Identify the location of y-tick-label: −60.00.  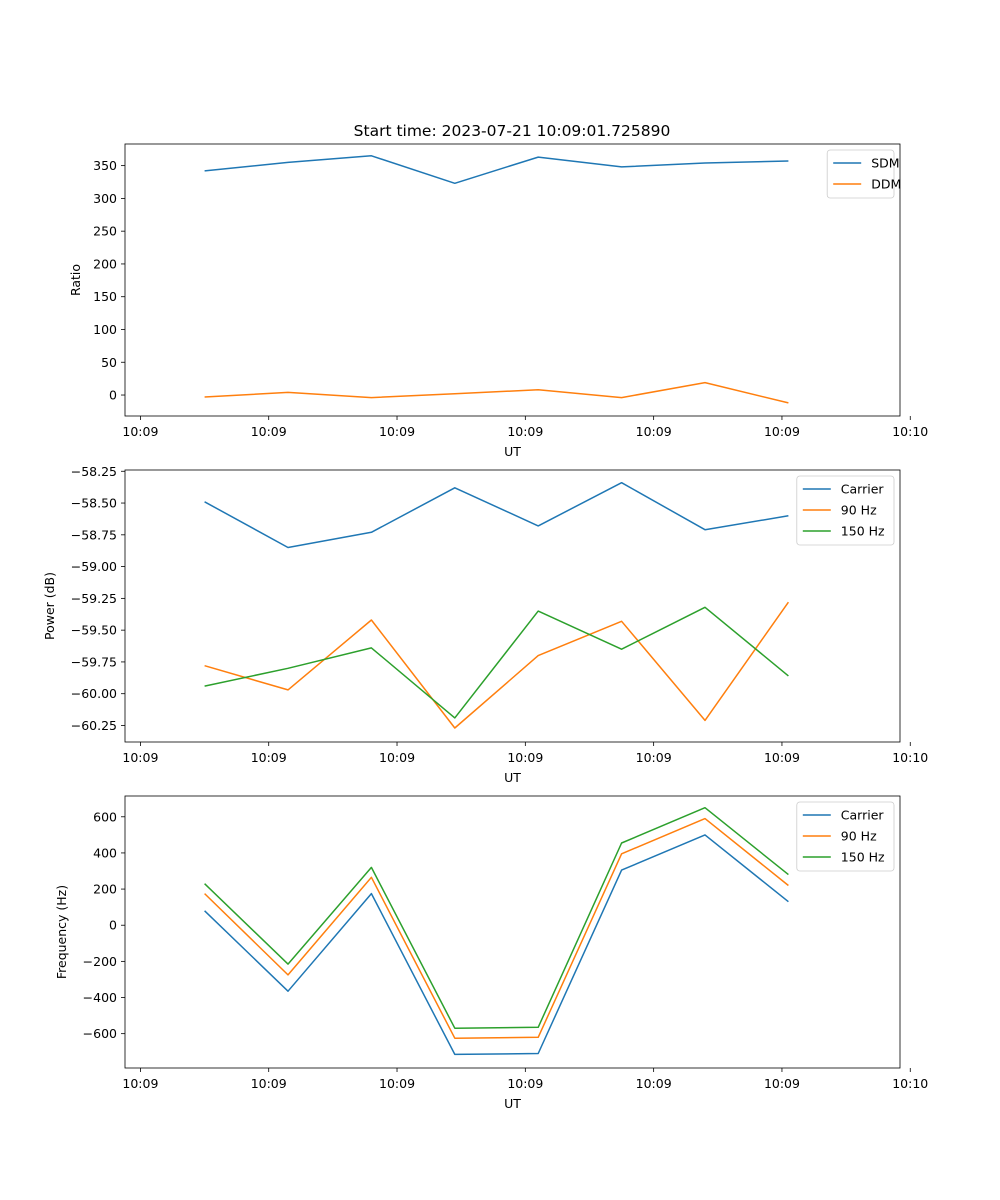
(94, 693).